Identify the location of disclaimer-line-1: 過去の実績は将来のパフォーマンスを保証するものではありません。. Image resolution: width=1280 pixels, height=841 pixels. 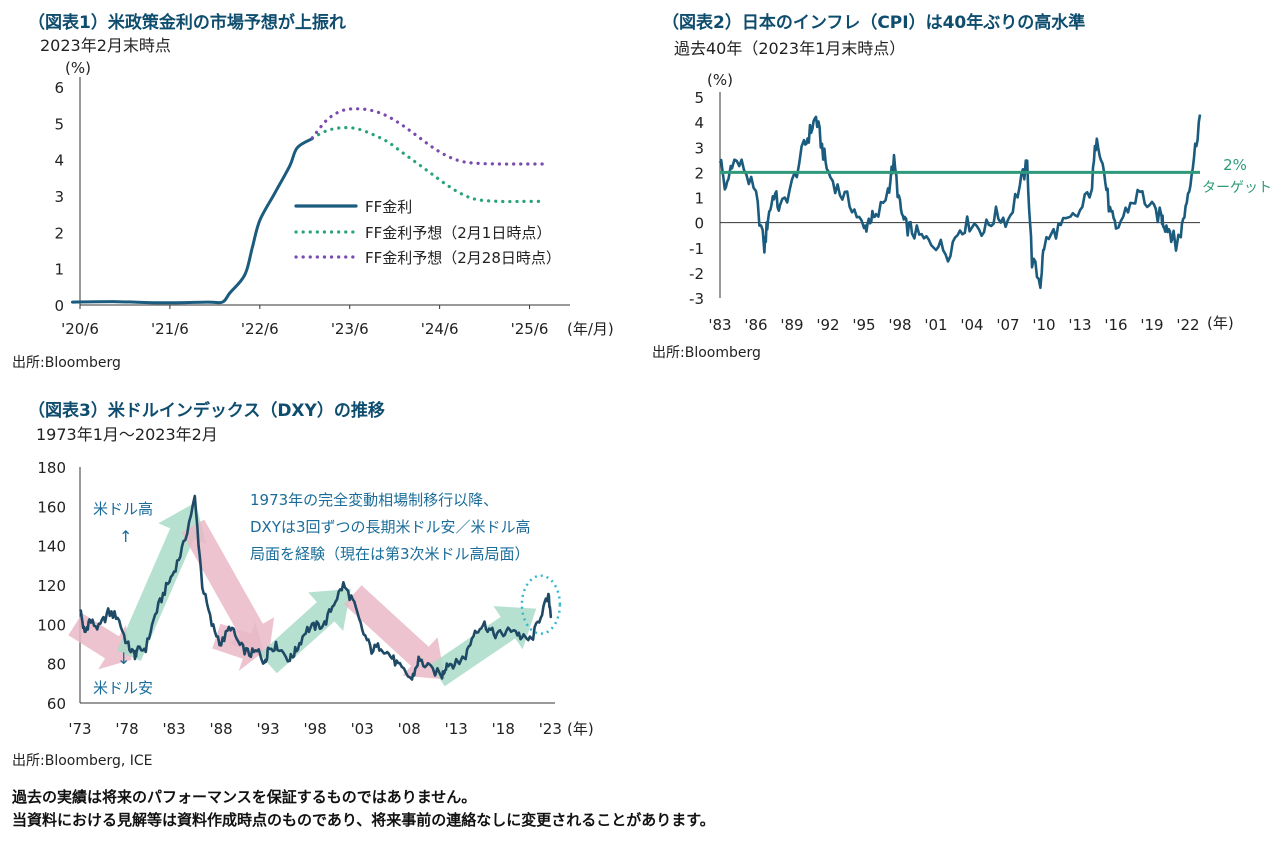
(244, 797).